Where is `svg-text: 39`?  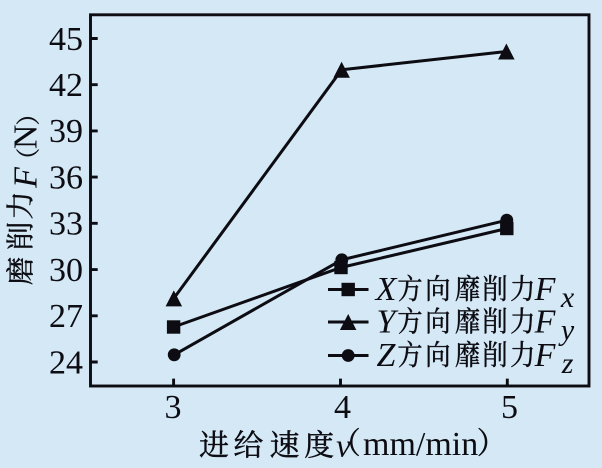 svg-text: 39 is located at coordinates (66, 131).